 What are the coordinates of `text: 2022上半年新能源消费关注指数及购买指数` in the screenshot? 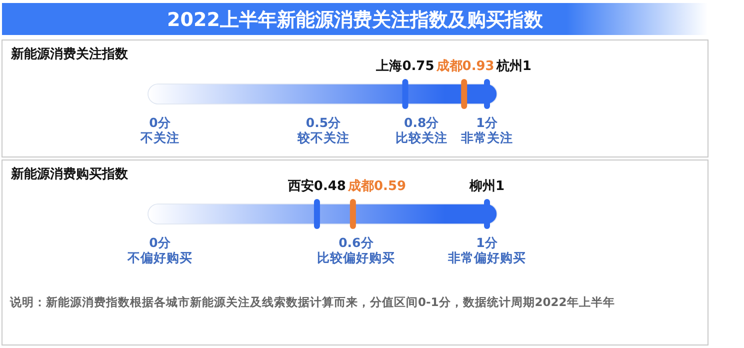 It's located at (355, 20).